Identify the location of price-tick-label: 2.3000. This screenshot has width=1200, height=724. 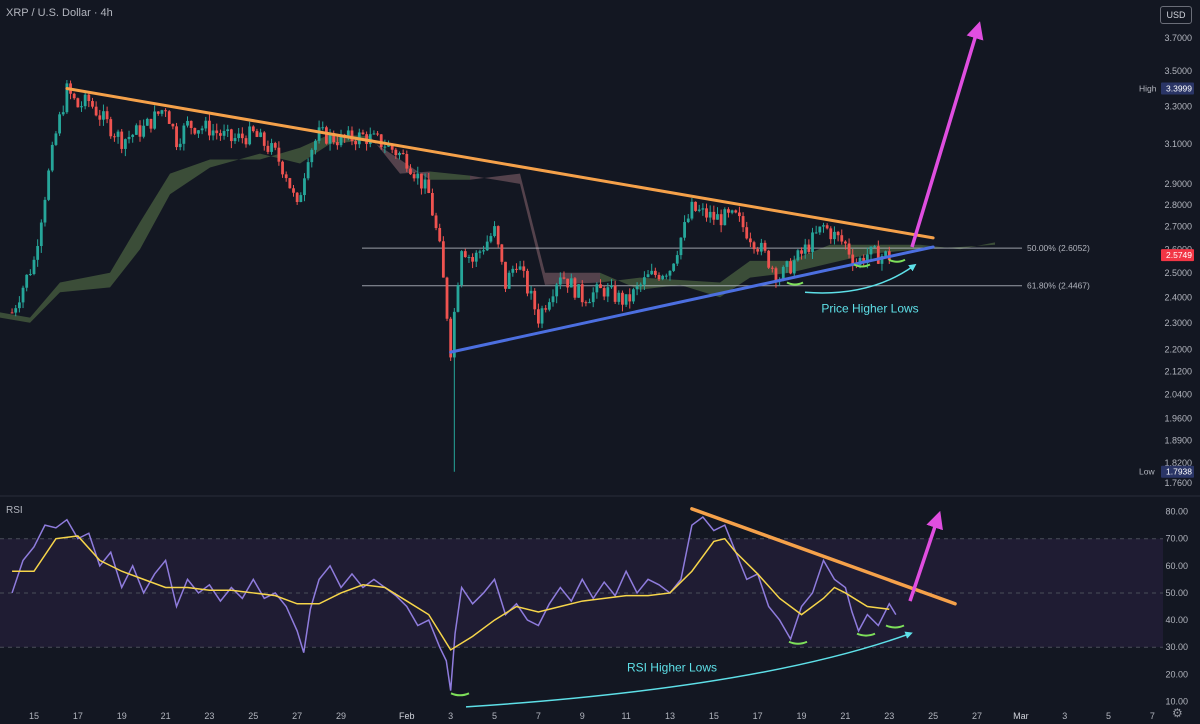
(1178, 323).